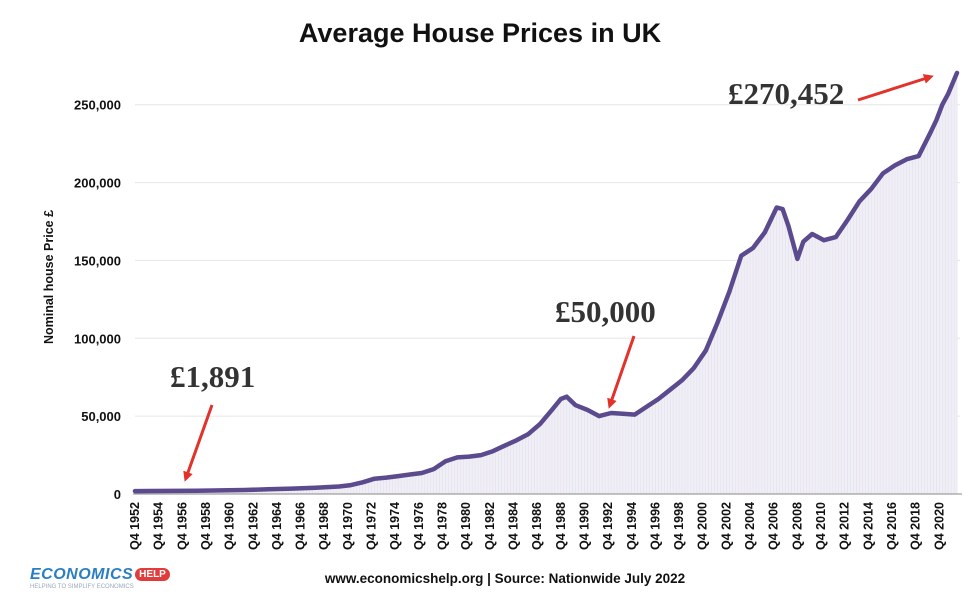 The width and height of the screenshot is (976, 600). What do you see at coordinates (774, 526) in the screenshot?
I see `x-tick-label: Q4 2006` at bounding box center [774, 526].